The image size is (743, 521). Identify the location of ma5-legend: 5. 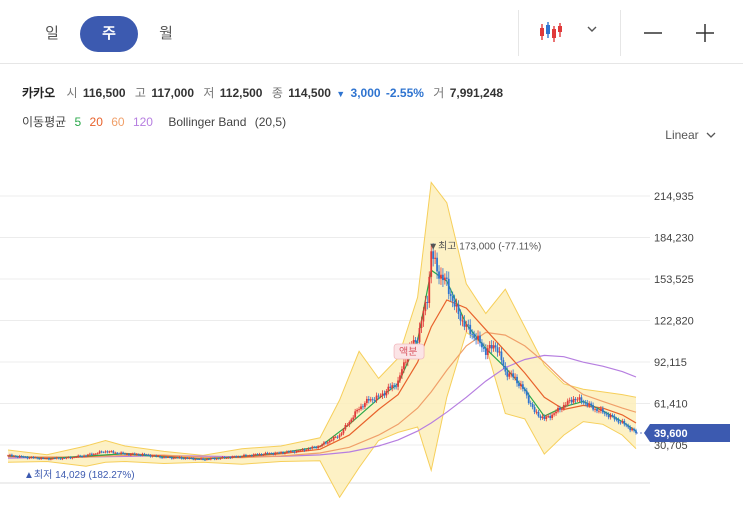
(78, 122).